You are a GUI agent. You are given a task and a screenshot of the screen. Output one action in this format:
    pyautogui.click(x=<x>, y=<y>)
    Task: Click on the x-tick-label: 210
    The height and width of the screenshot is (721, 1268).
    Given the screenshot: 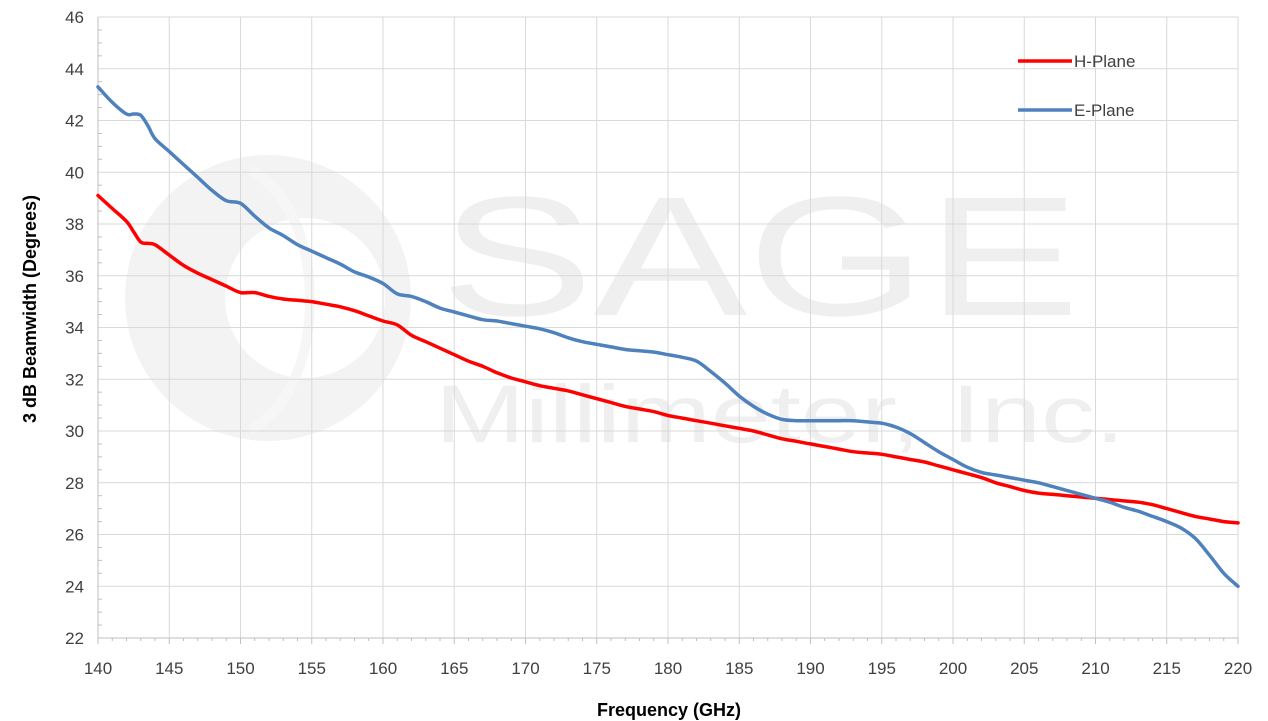 What is the action you would take?
    pyautogui.click(x=1095, y=668)
    